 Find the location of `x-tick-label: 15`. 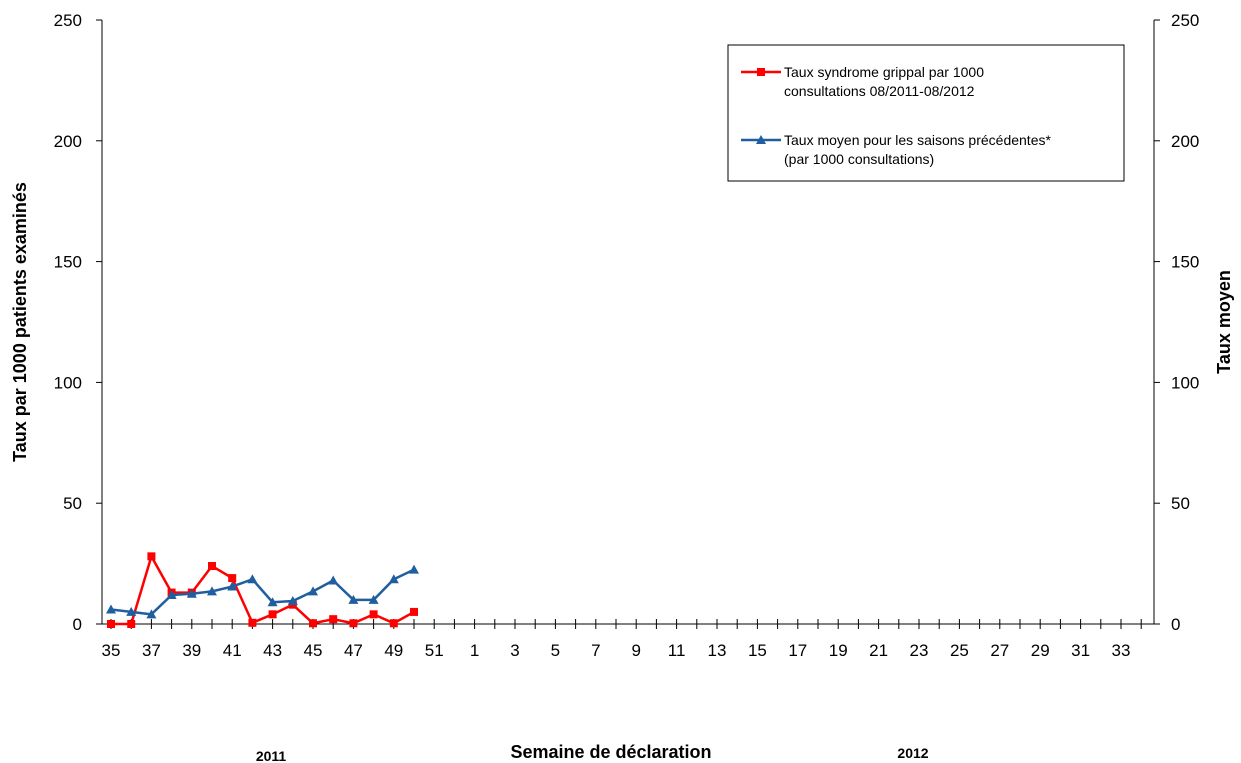

x-tick-label: 15 is located at coordinates (757, 650).